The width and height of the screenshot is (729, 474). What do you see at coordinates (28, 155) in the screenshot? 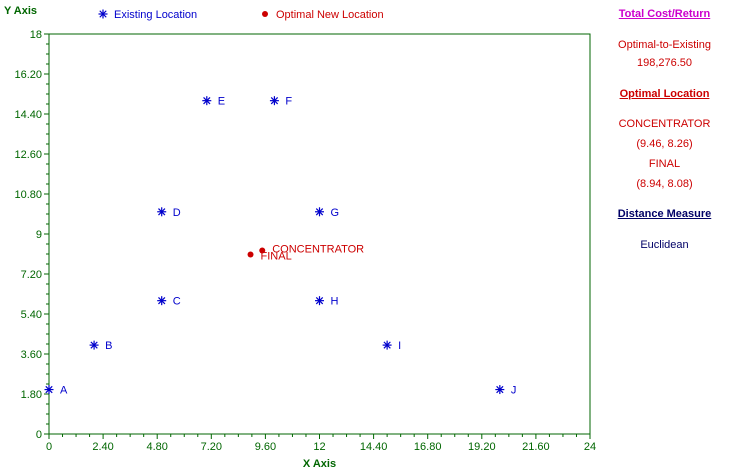
I see `y-tick-label: 12.60` at bounding box center [28, 155].